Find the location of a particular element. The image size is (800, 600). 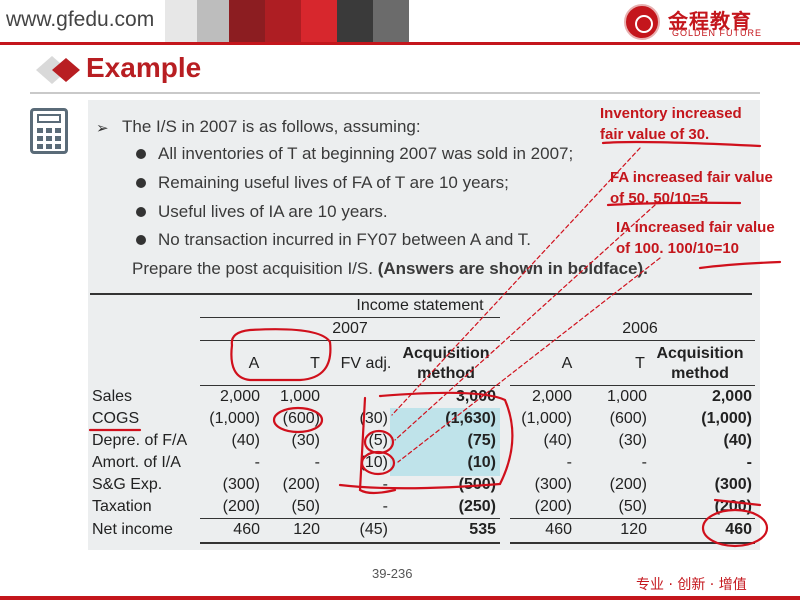

arrow-fa is located at coordinates (525, 322).